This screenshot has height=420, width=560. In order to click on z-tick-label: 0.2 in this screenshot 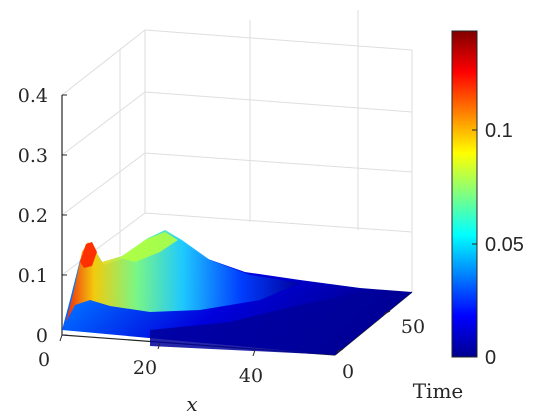, I will do `click(33, 216)`.